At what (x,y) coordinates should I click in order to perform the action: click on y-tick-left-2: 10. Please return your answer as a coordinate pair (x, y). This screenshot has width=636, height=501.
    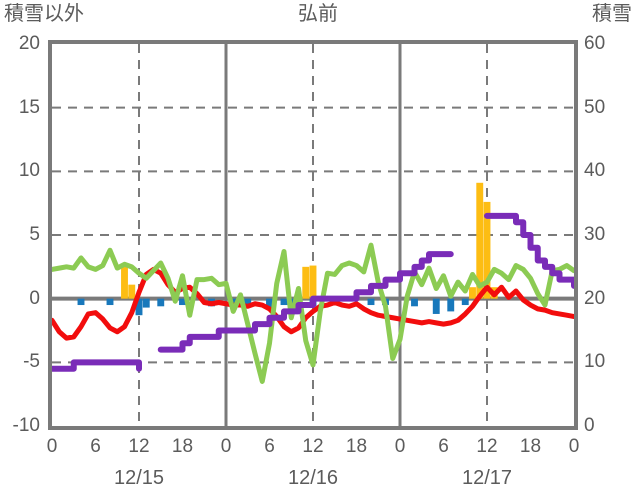
    Looking at the image, I should click on (29, 171).